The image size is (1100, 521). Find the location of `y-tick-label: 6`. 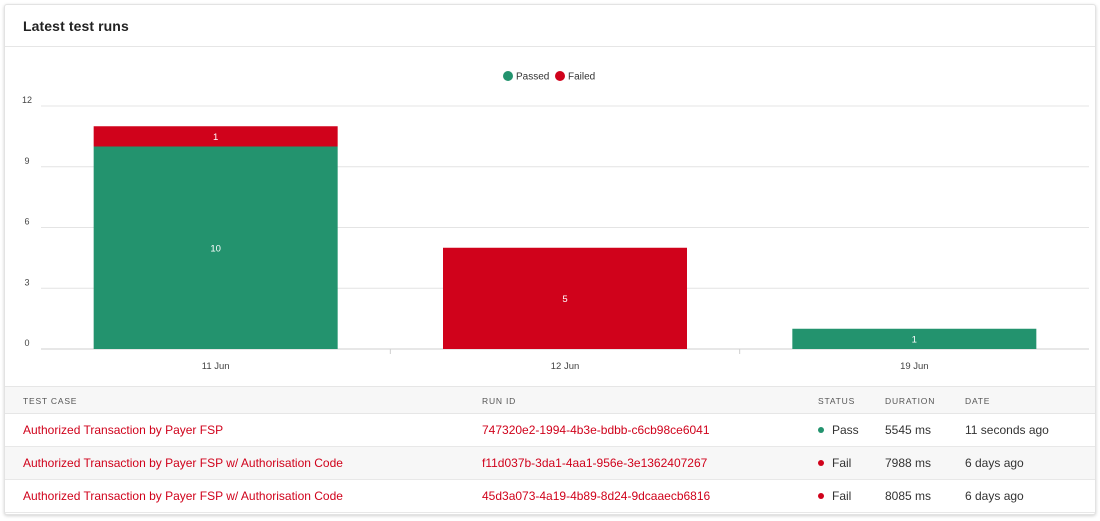

y-tick-label: 6 is located at coordinates (26, 222).